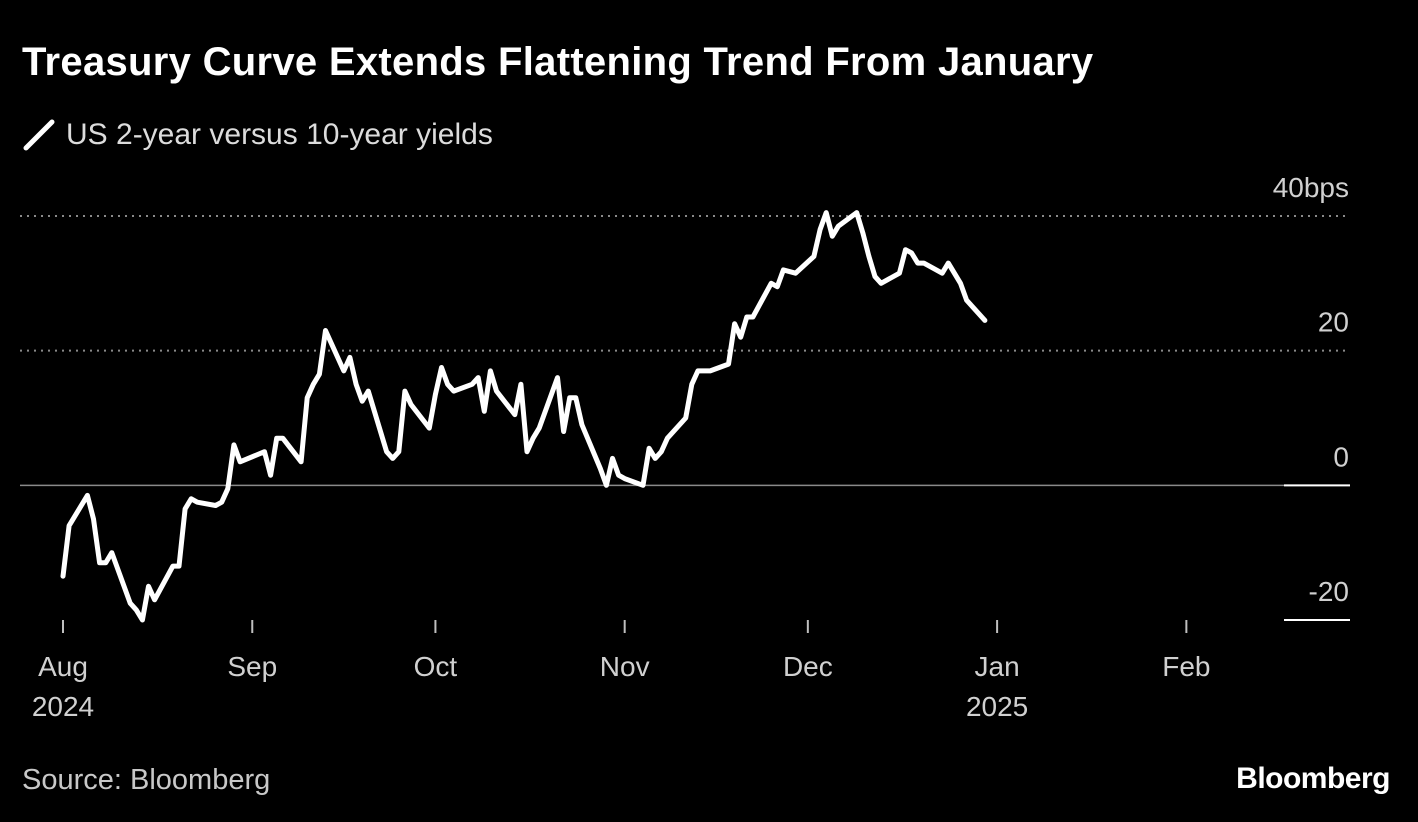  Describe the element at coordinates (1341, 456) in the screenshot. I see `y-tick-label: 0` at that location.